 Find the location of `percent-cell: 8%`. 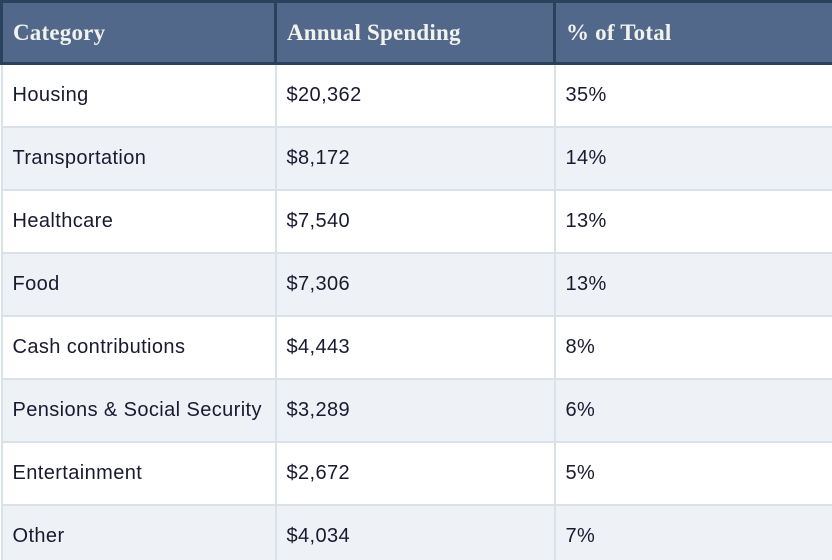

percent-cell: 8% is located at coordinates (692, 347).